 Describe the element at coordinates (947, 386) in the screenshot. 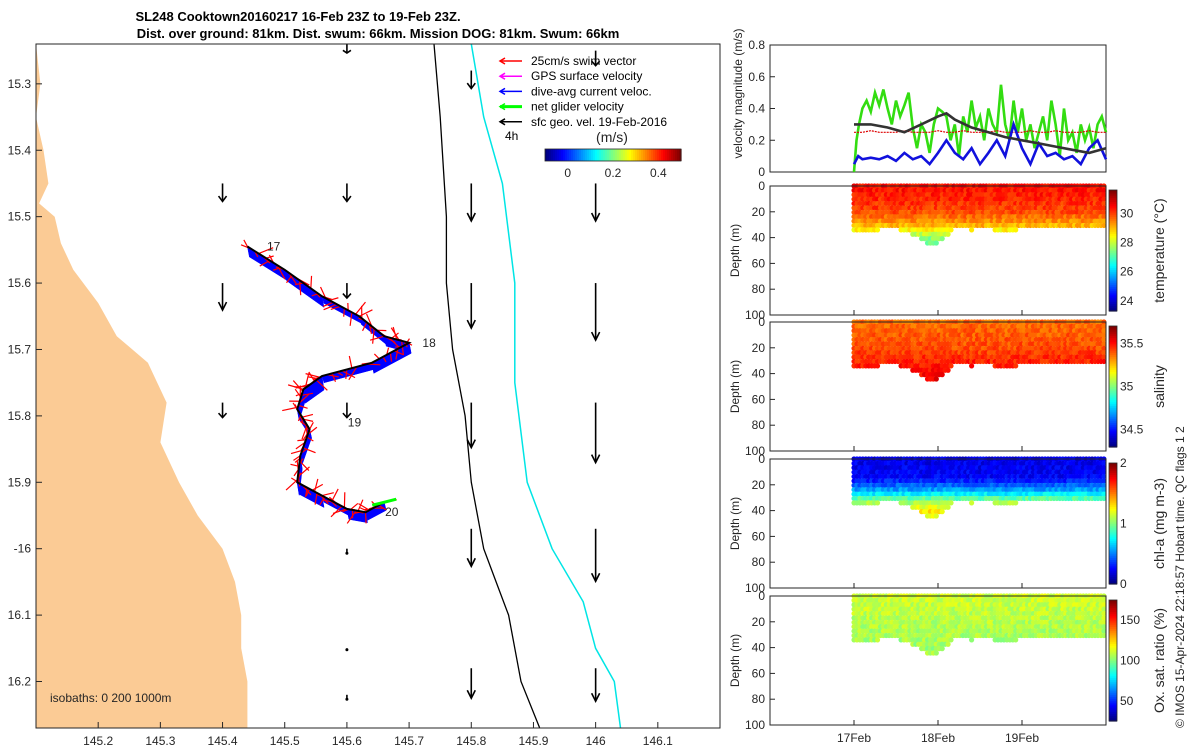

I see `salinity-panel: 0 20 40 60 80 100 Depth (m) 34.5 35 35.5 salinity` at that location.